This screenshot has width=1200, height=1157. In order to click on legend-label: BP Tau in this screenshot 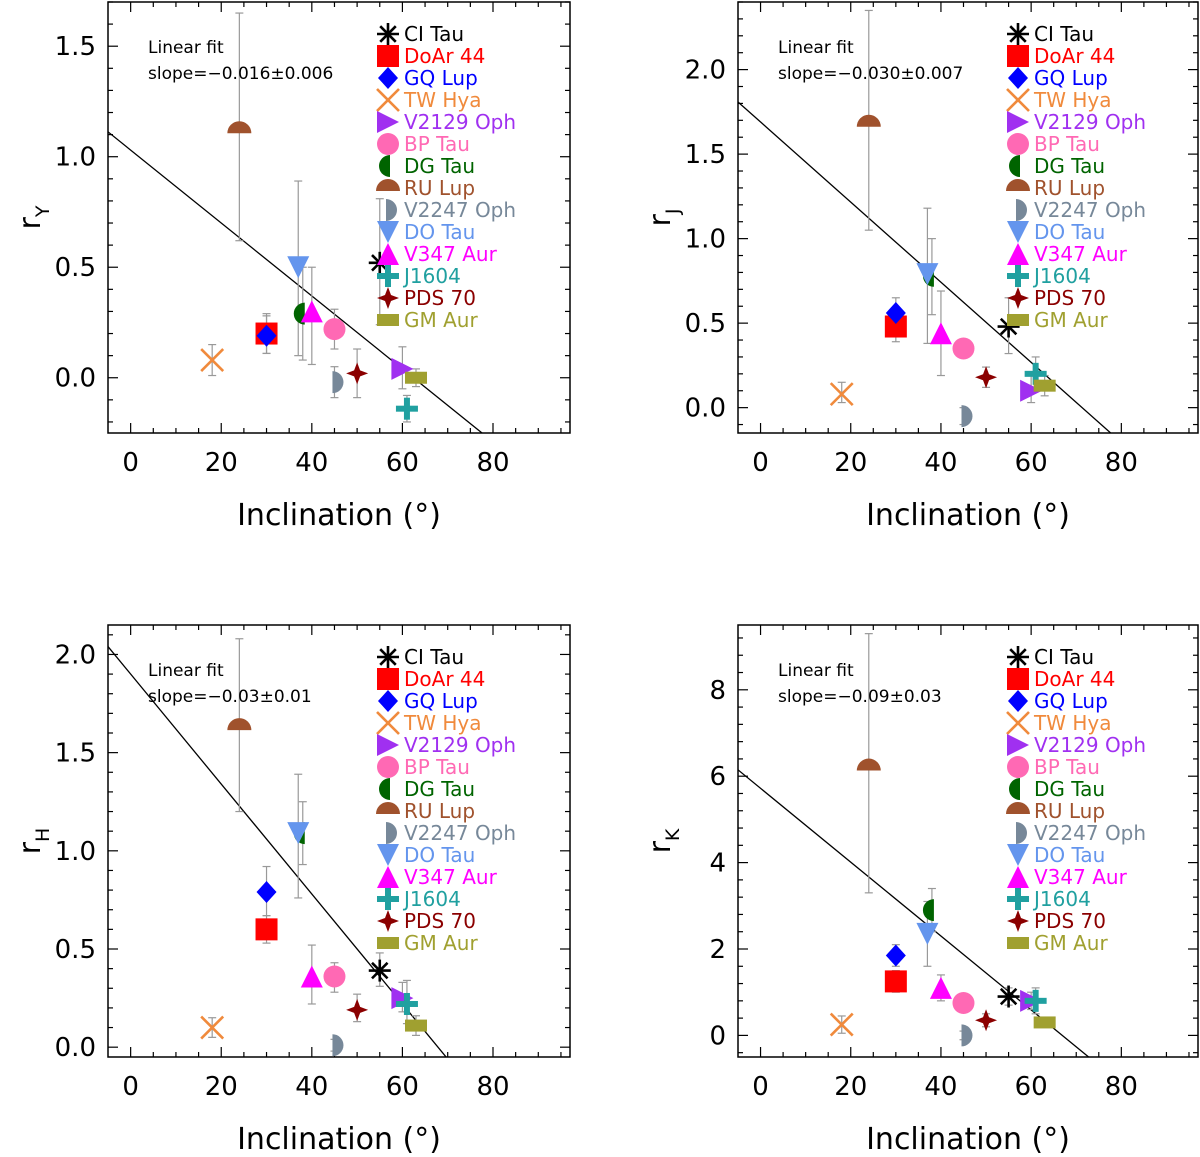, I will do `click(1067, 144)`.